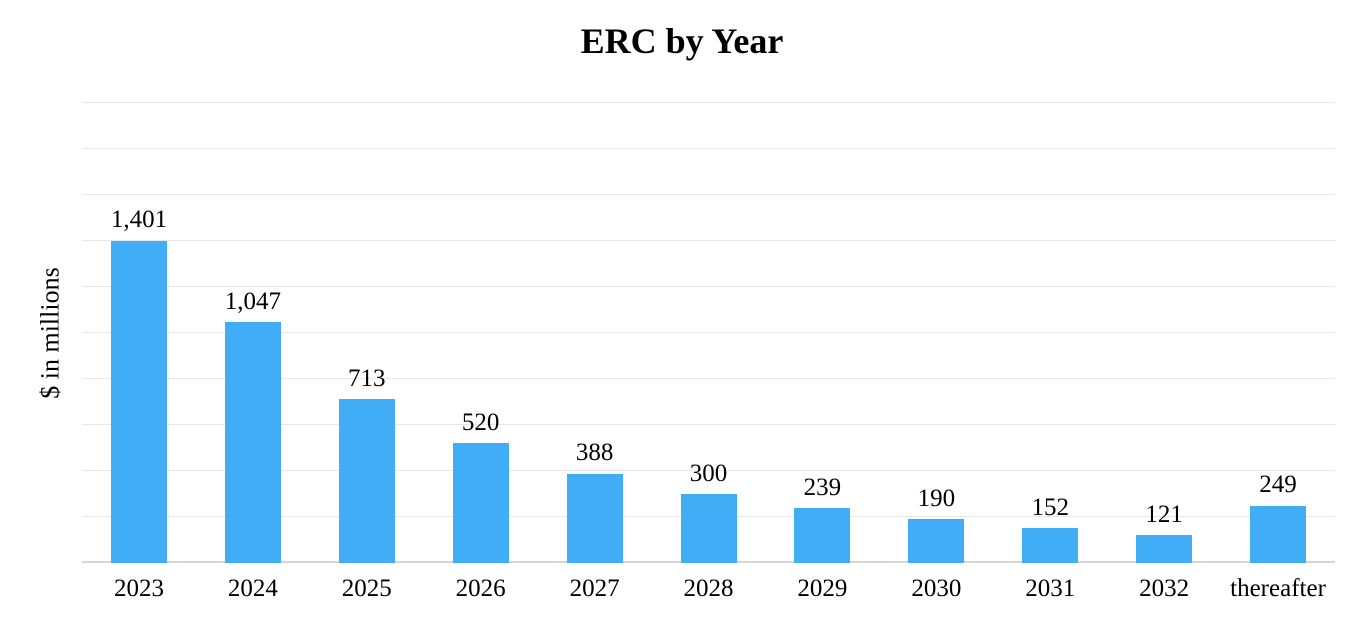 This screenshot has height=636, width=1364. Describe the element at coordinates (1164, 588) in the screenshot. I see `x-axis-label-2032: 2032` at that location.